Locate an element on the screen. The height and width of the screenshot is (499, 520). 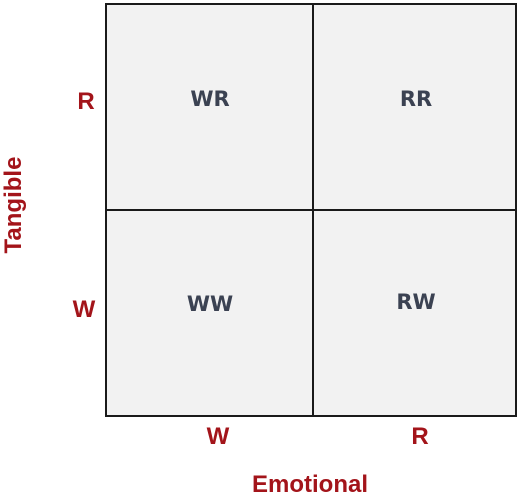
y-axis-title: Tangible is located at coordinates (13, 205).